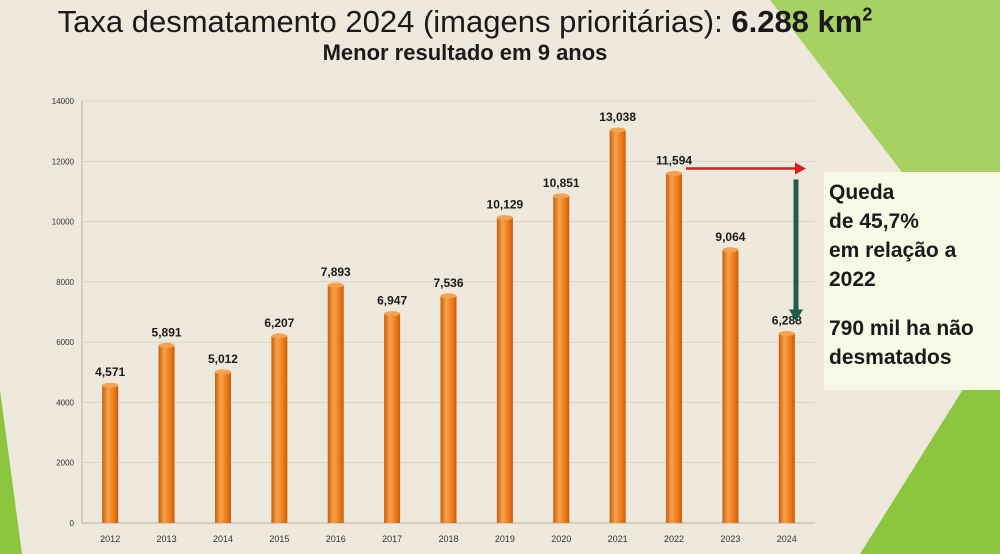  Describe the element at coordinates (561, 539) in the screenshot. I see `x-tick-label: 2020` at that location.